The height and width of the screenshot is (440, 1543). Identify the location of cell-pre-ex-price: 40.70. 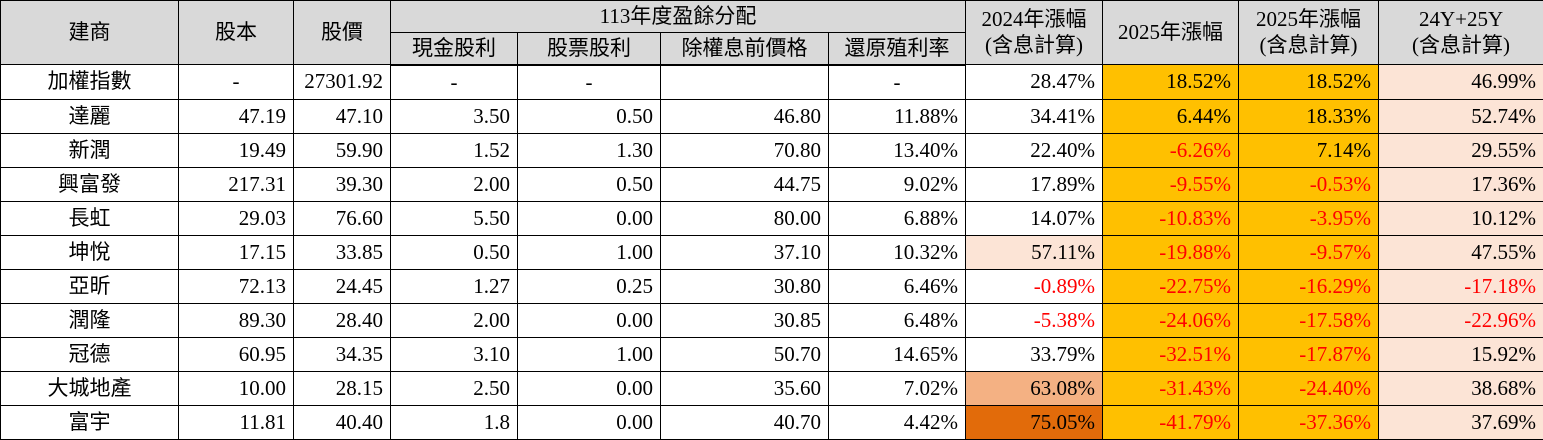
(744, 422).